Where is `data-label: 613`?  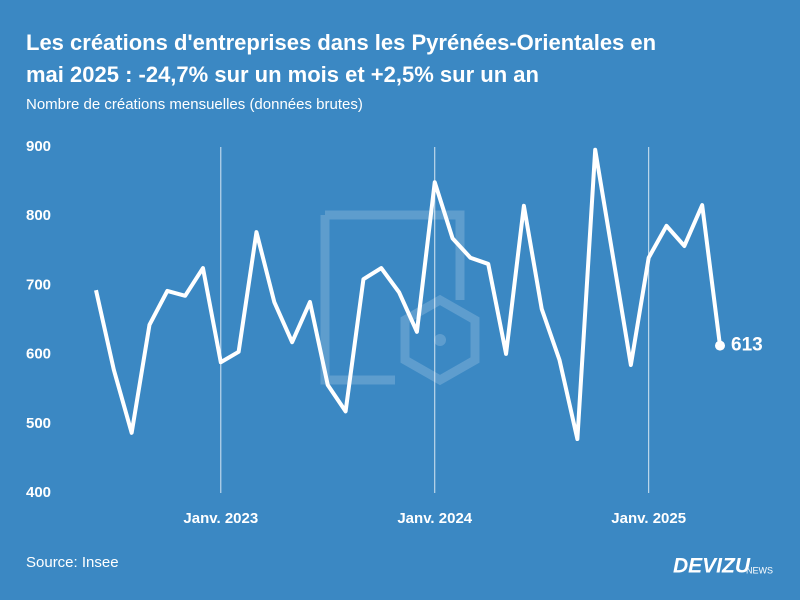 data-label: 613 is located at coordinates (747, 345).